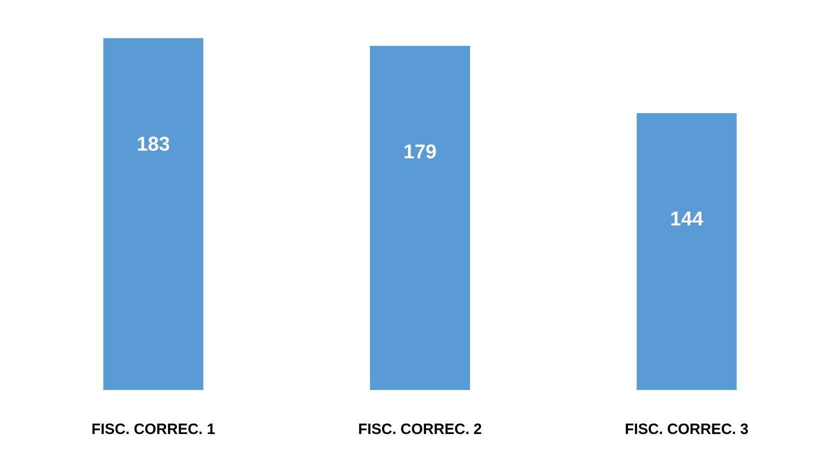 Image resolution: width=838 pixels, height=455 pixels. Describe the element at coordinates (420, 429) in the screenshot. I see `x-tick-label: FISC. CORREC. 2` at that location.